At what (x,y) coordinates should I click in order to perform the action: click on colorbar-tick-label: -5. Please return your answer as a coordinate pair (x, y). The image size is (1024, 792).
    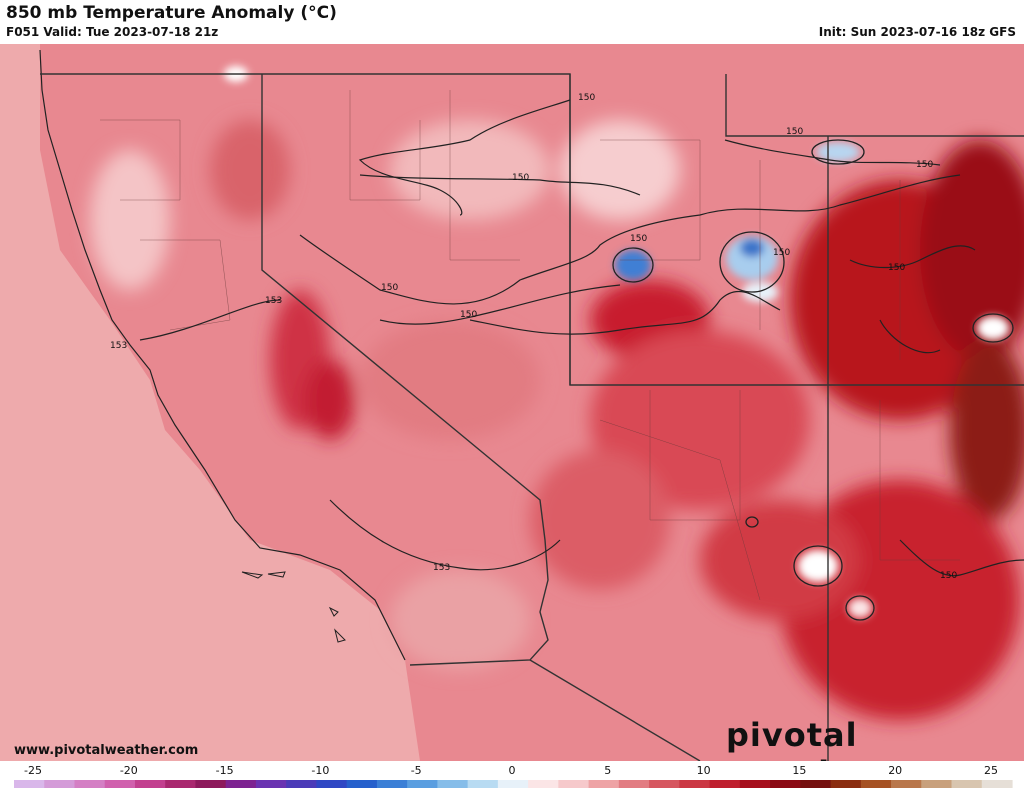
    Looking at the image, I should click on (416, 770).